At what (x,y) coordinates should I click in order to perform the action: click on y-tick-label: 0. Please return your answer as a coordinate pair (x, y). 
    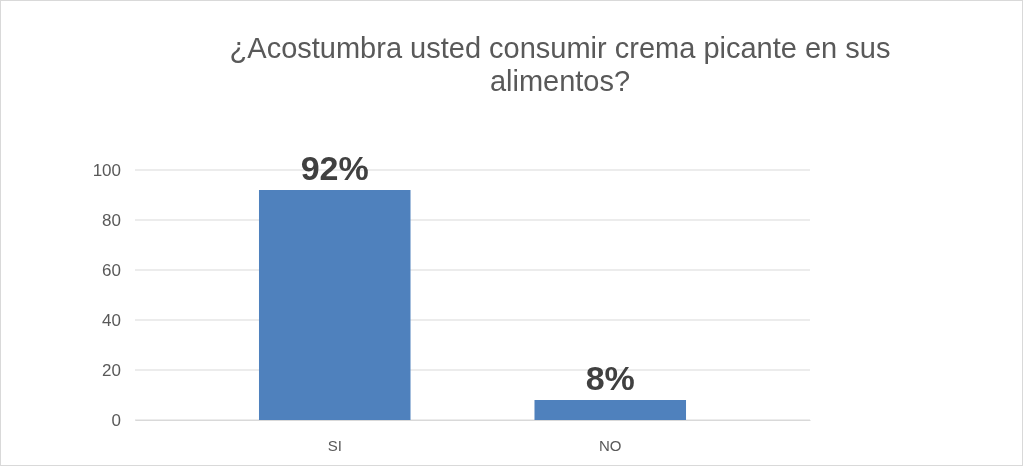
    Looking at the image, I should click on (116, 420).